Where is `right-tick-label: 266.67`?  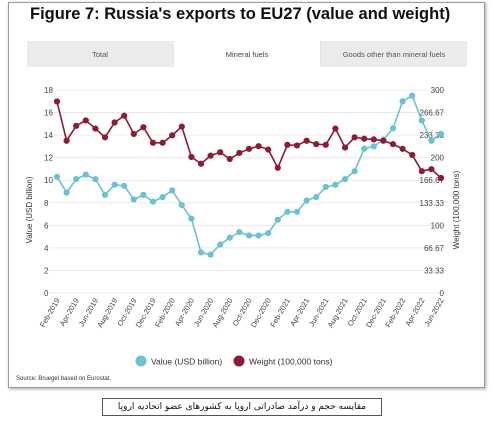
right-tick-label: 266.67 is located at coordinates (432, 113).